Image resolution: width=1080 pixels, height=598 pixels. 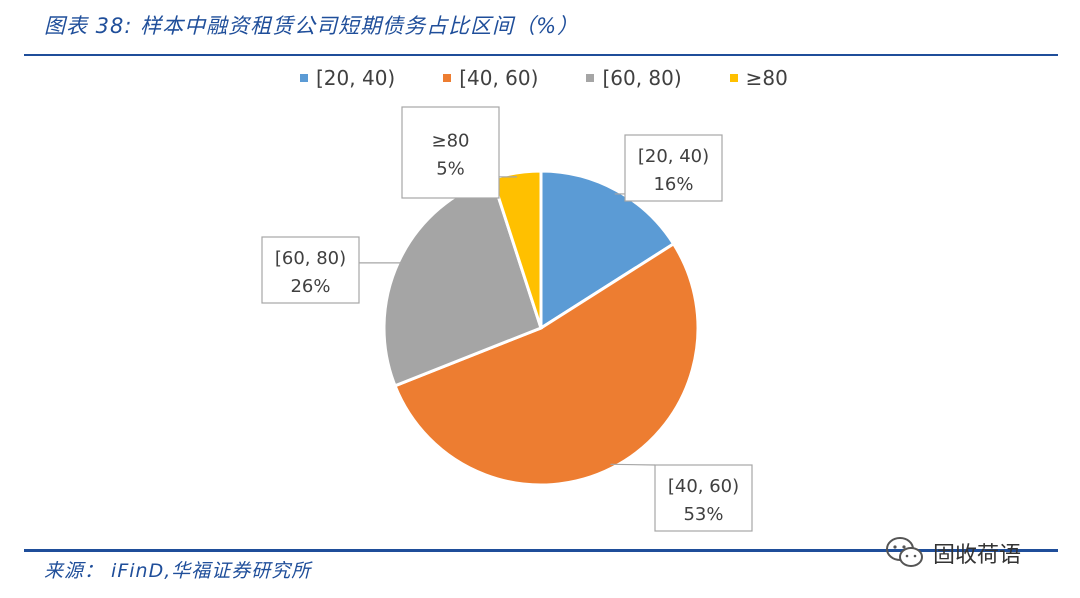 What do you see at coordinates (642, 78) in the screenshot?
I see `legend-label: [60, 80)` at bounding box center [642, 78].